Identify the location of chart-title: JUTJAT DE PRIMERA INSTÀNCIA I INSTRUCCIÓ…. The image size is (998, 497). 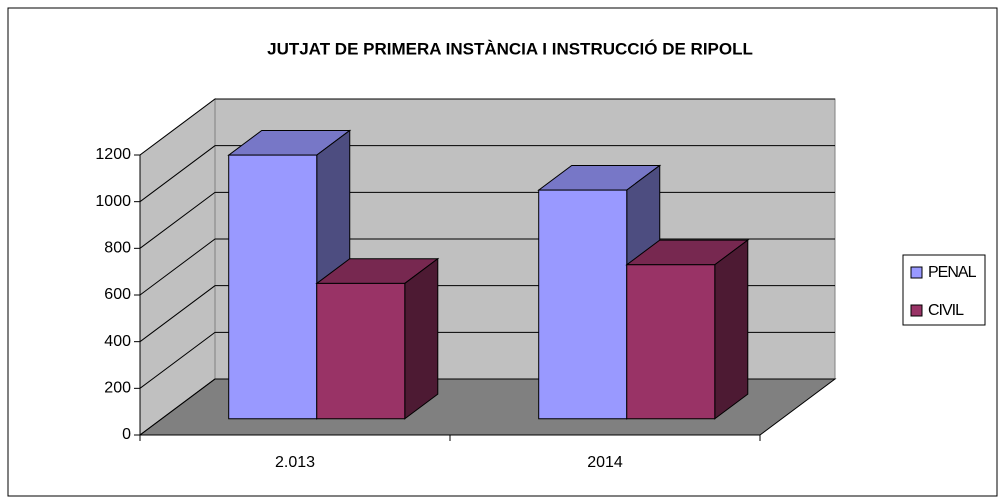
(510, 48).